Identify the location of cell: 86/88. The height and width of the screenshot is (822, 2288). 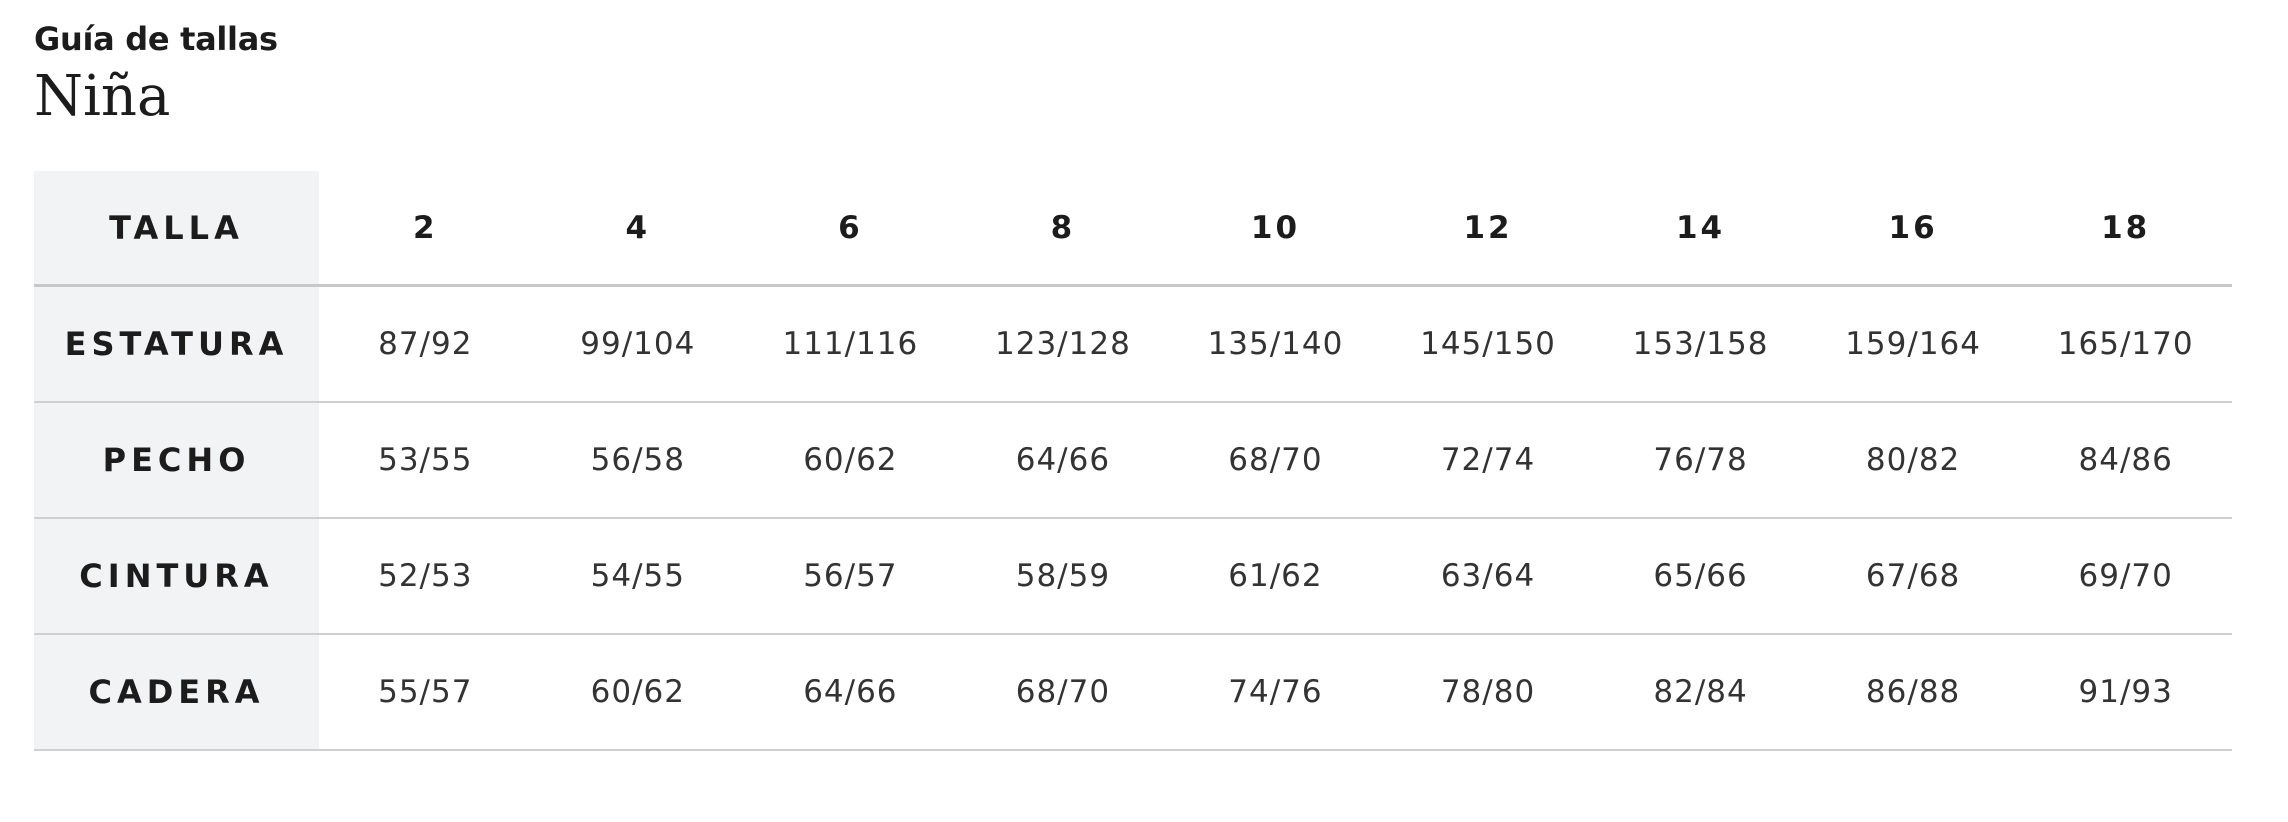
(1913, 692).